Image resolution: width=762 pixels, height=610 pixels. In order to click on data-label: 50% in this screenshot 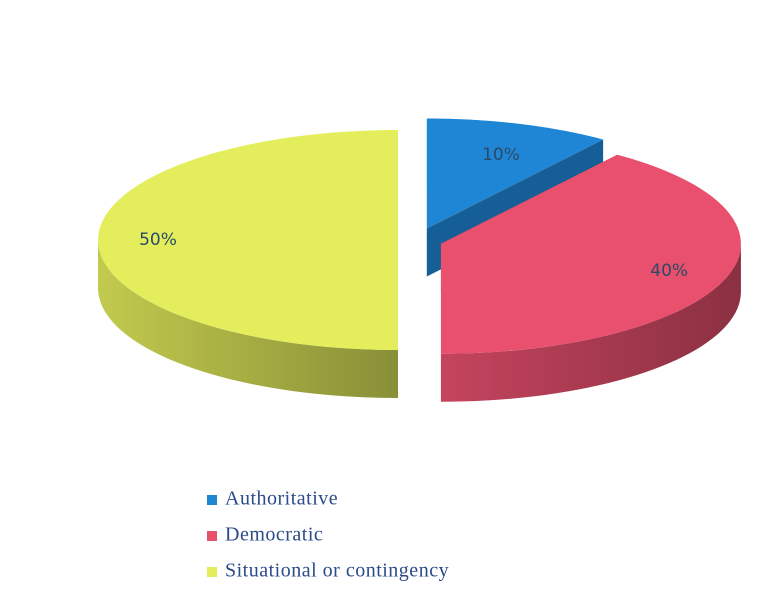, I will do `click(158, 240)`.